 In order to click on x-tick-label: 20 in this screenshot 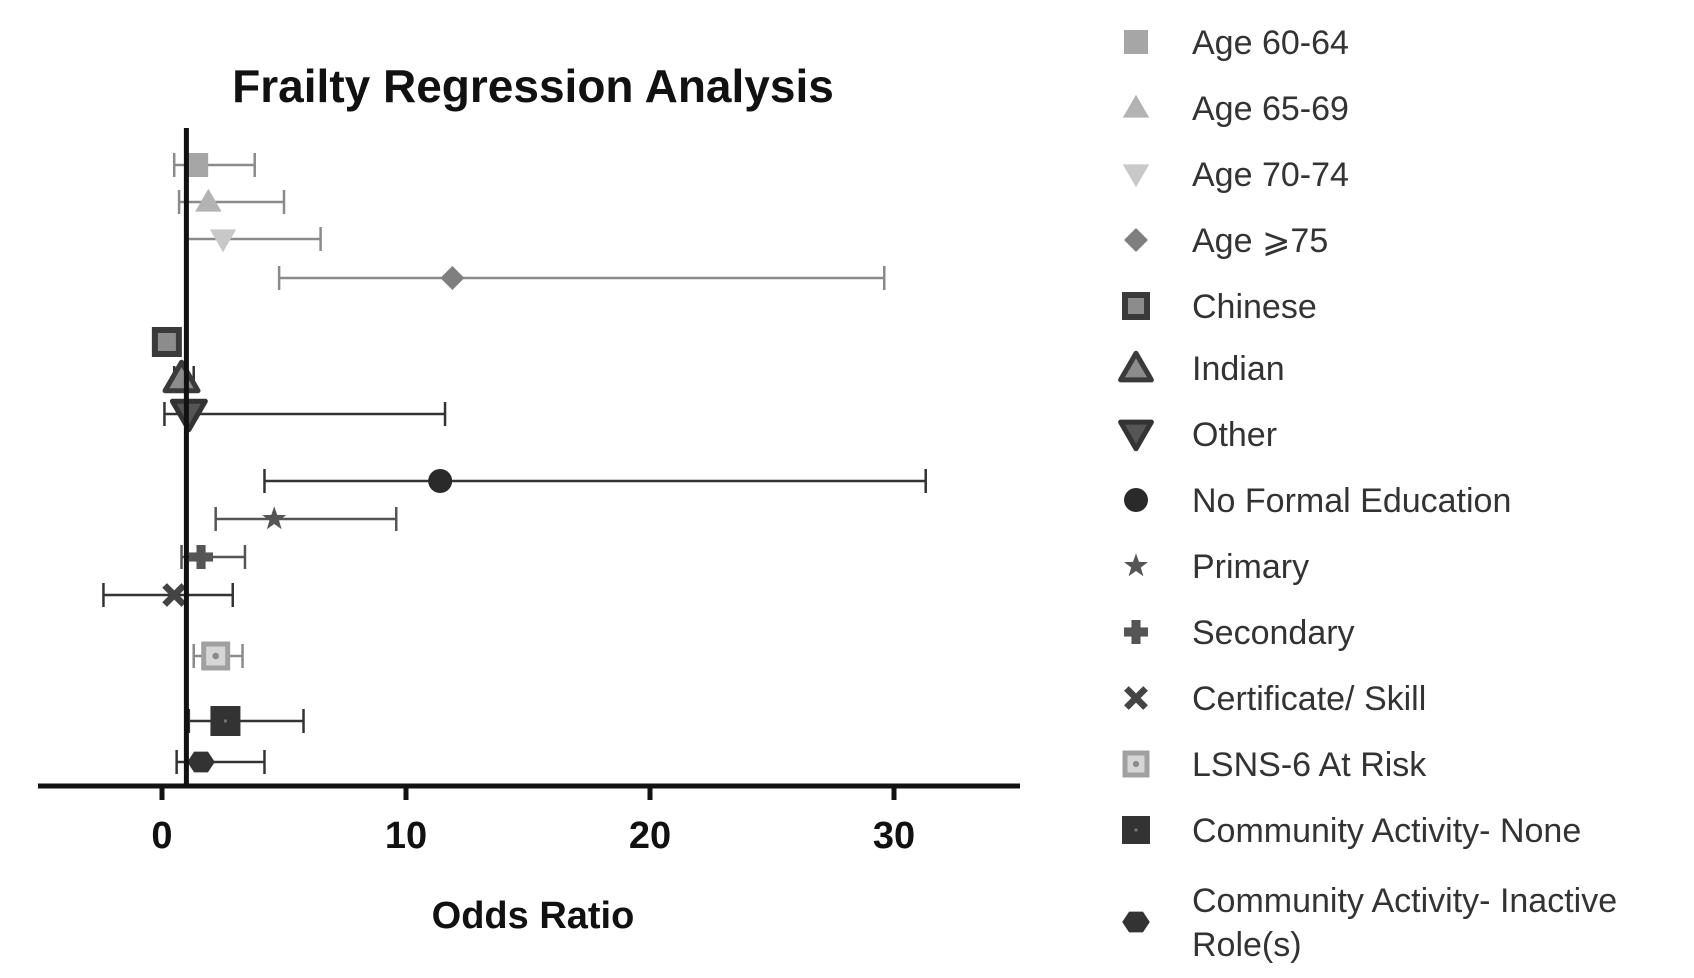, I will do `click(650, 836)`.